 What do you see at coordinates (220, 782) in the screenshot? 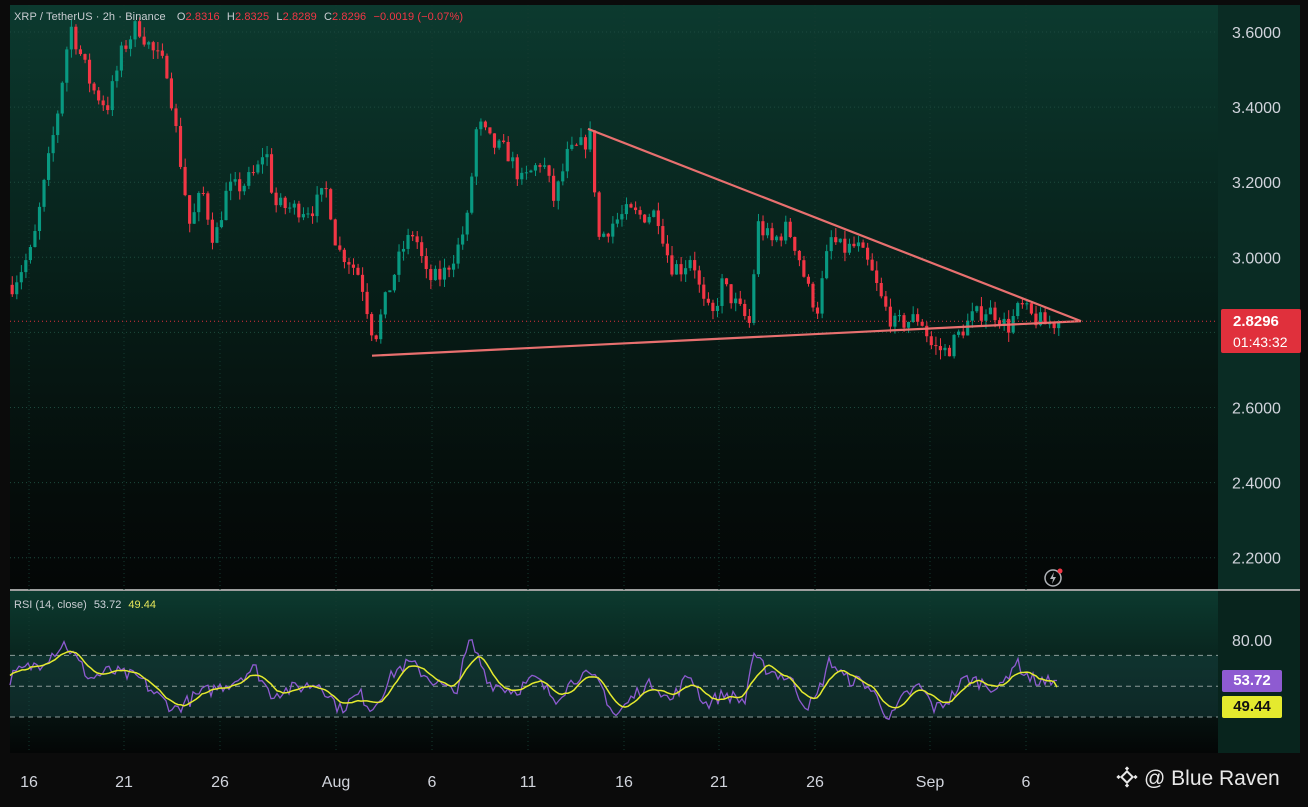
I see `time-tick-label: 26` at bounding box center [220, 782].